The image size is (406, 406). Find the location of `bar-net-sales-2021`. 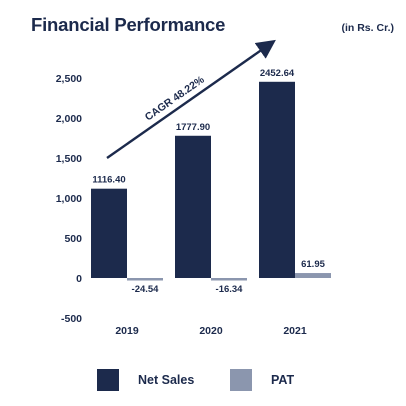

bar-net-sales-2021 is located at coordinates (277, 179).